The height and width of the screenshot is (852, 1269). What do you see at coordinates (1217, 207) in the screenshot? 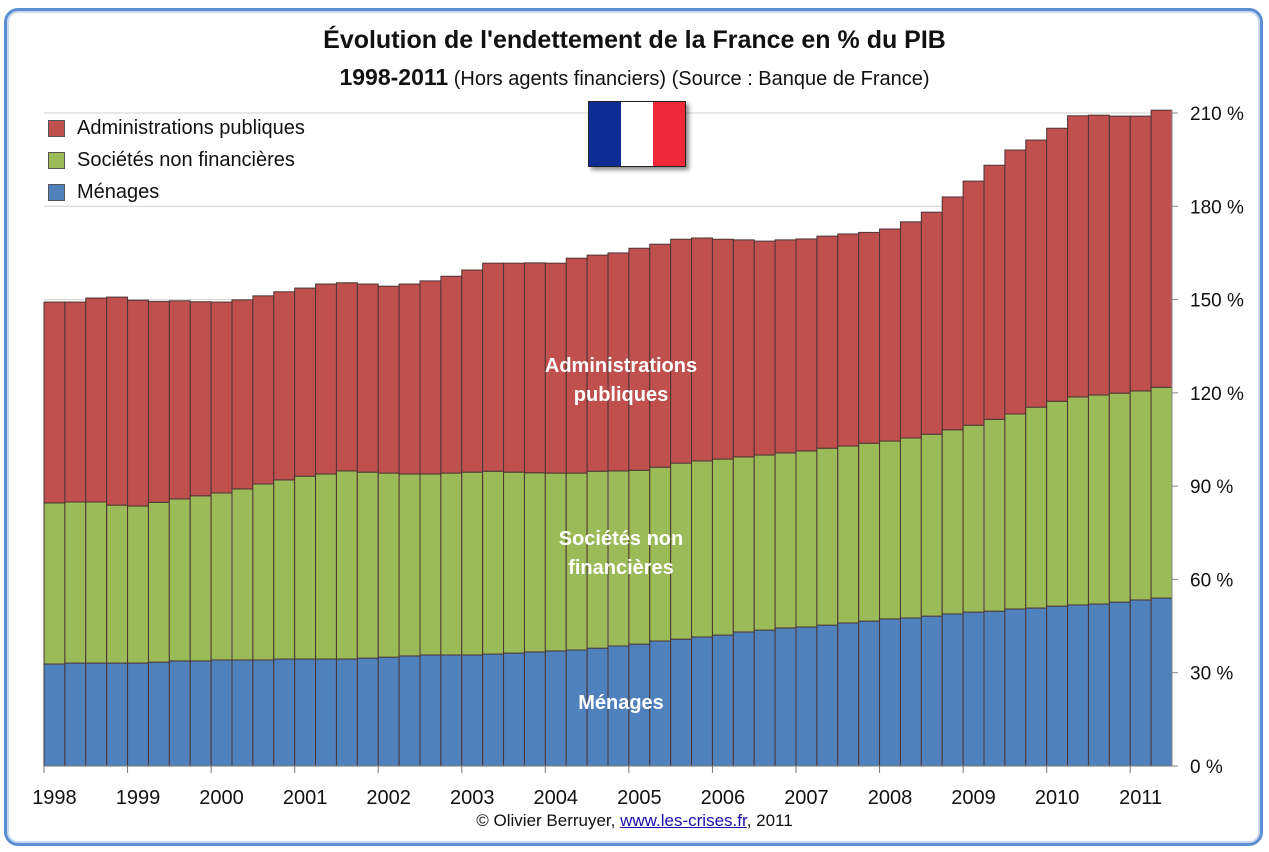
I see `y-tick-label: 180 %` at bounding box center [1217, 207].